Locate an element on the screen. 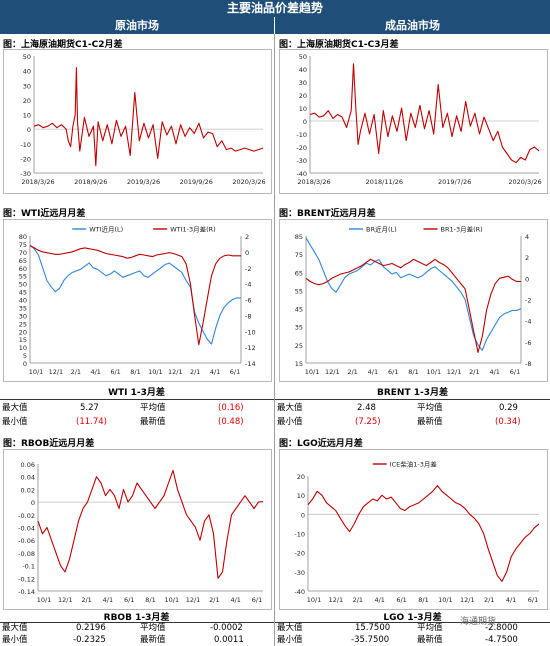 The width and height of the screenshot is (550, 646). y-tick-label: 5 is located at coordinates (25, 356).